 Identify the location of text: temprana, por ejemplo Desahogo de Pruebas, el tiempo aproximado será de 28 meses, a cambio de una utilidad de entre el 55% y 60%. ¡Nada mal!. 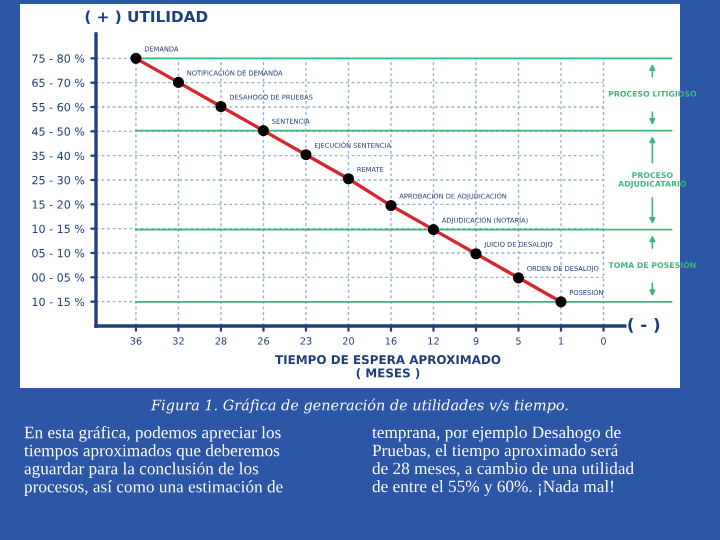
(503, 461).